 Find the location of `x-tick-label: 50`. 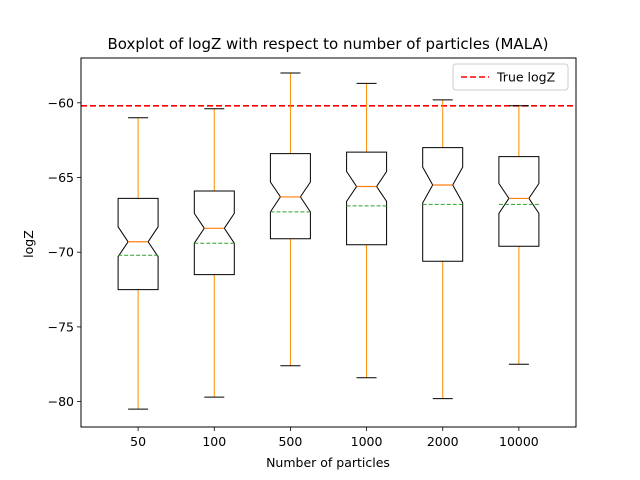

x-tick-label: 50 is located at coordinates (138, 441).